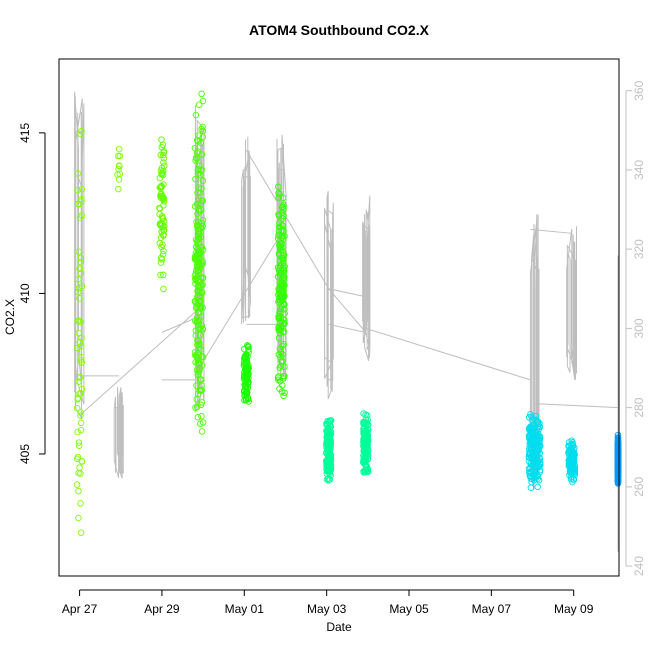 Image resolution: width=650 pixels, height=650 pixels. What do you see at coordinates (639, 170) in the screenshot?
I see `y2-tick-label-5: 340` at bounding box center [639, 170].